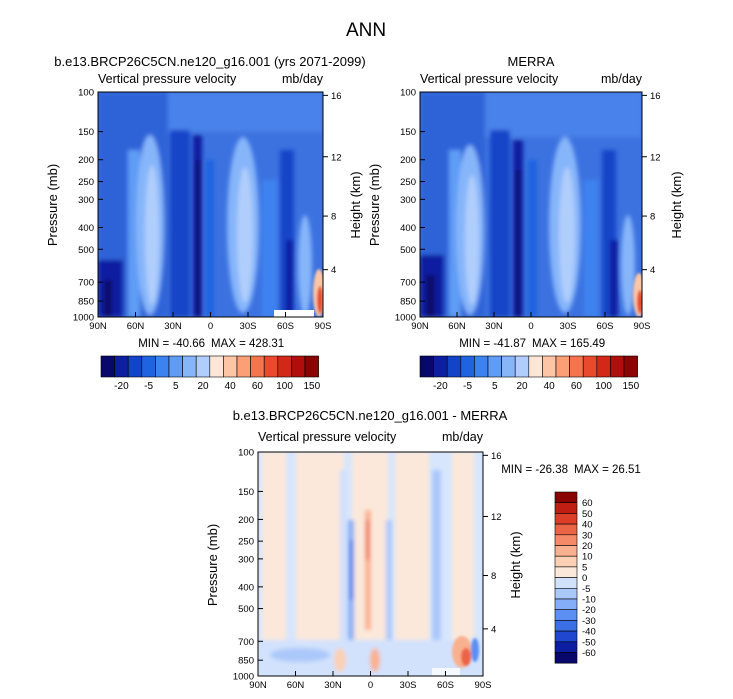  Describe the element at coordinates (463, 437) in the screenshot. I see `panel-diff-units: mb/day` at that location.